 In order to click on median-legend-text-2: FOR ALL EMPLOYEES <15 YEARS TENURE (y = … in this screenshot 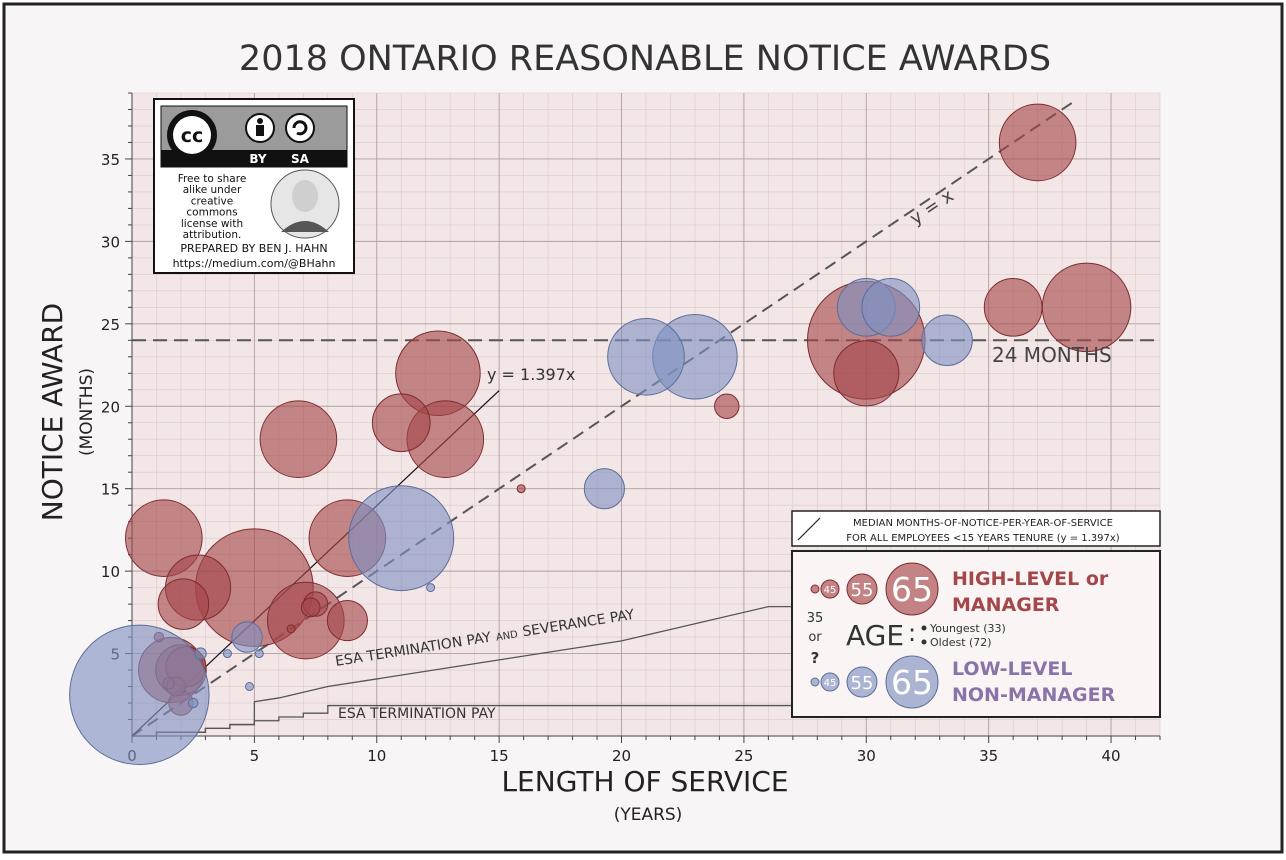, I will do `click(982, 538)`.